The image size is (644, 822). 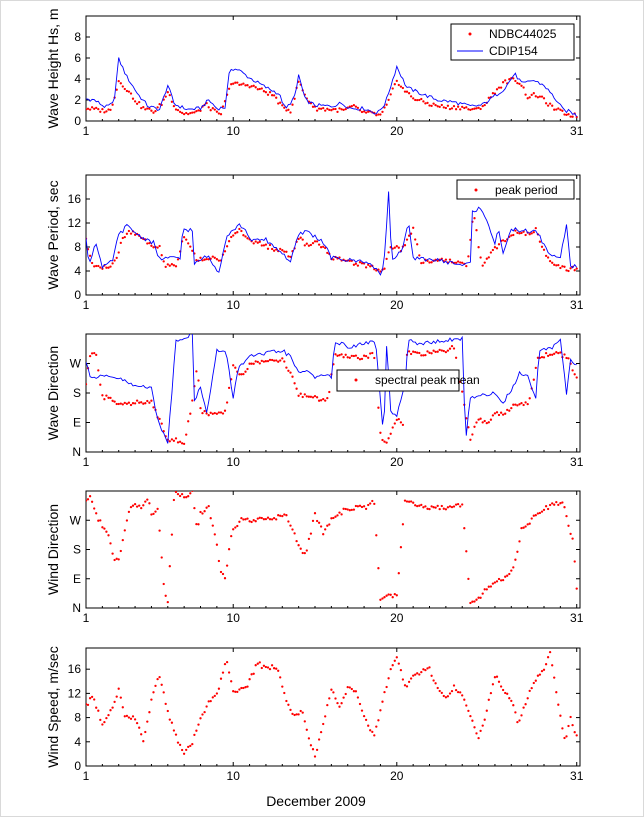 What do you see at coordinates (75, 669) in the screenshot?
I see `y-tick-label: 16` at bounding box center [75, 669].